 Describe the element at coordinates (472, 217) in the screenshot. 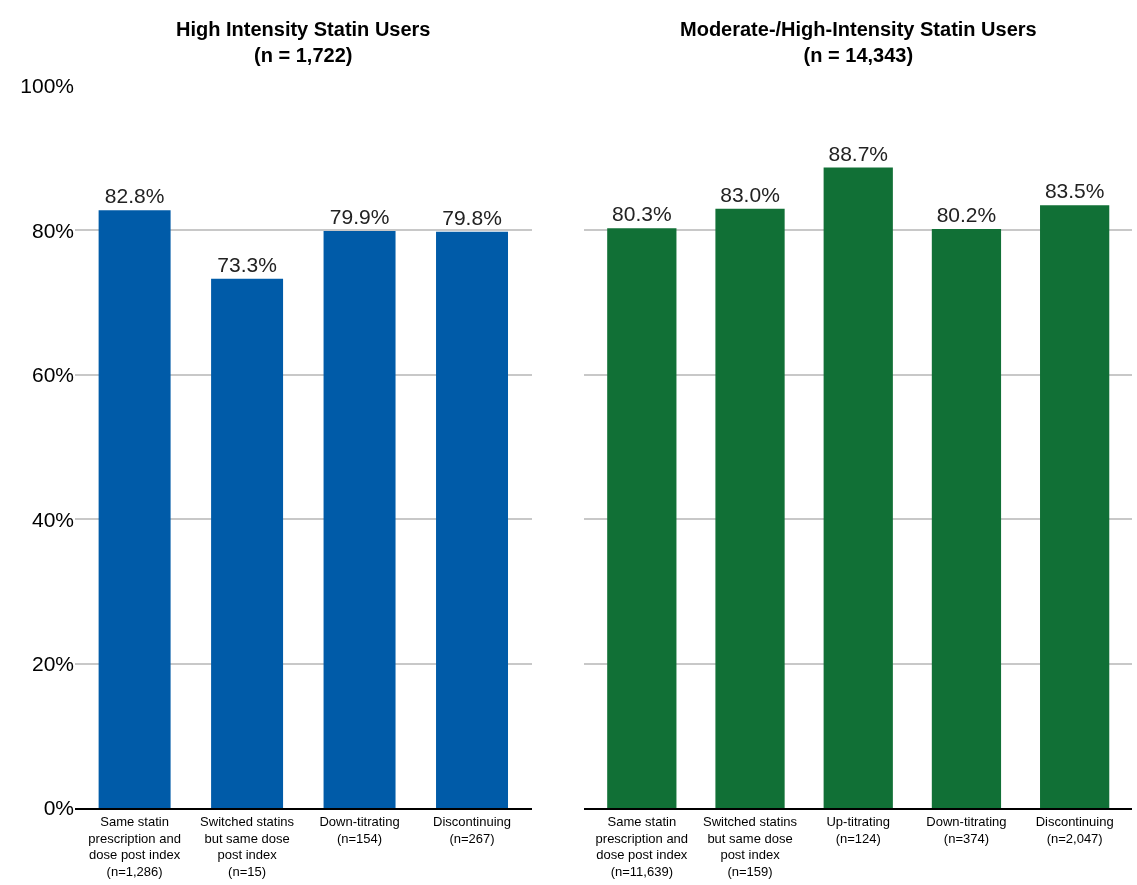

I see `data-label: 79.8%` at that location.